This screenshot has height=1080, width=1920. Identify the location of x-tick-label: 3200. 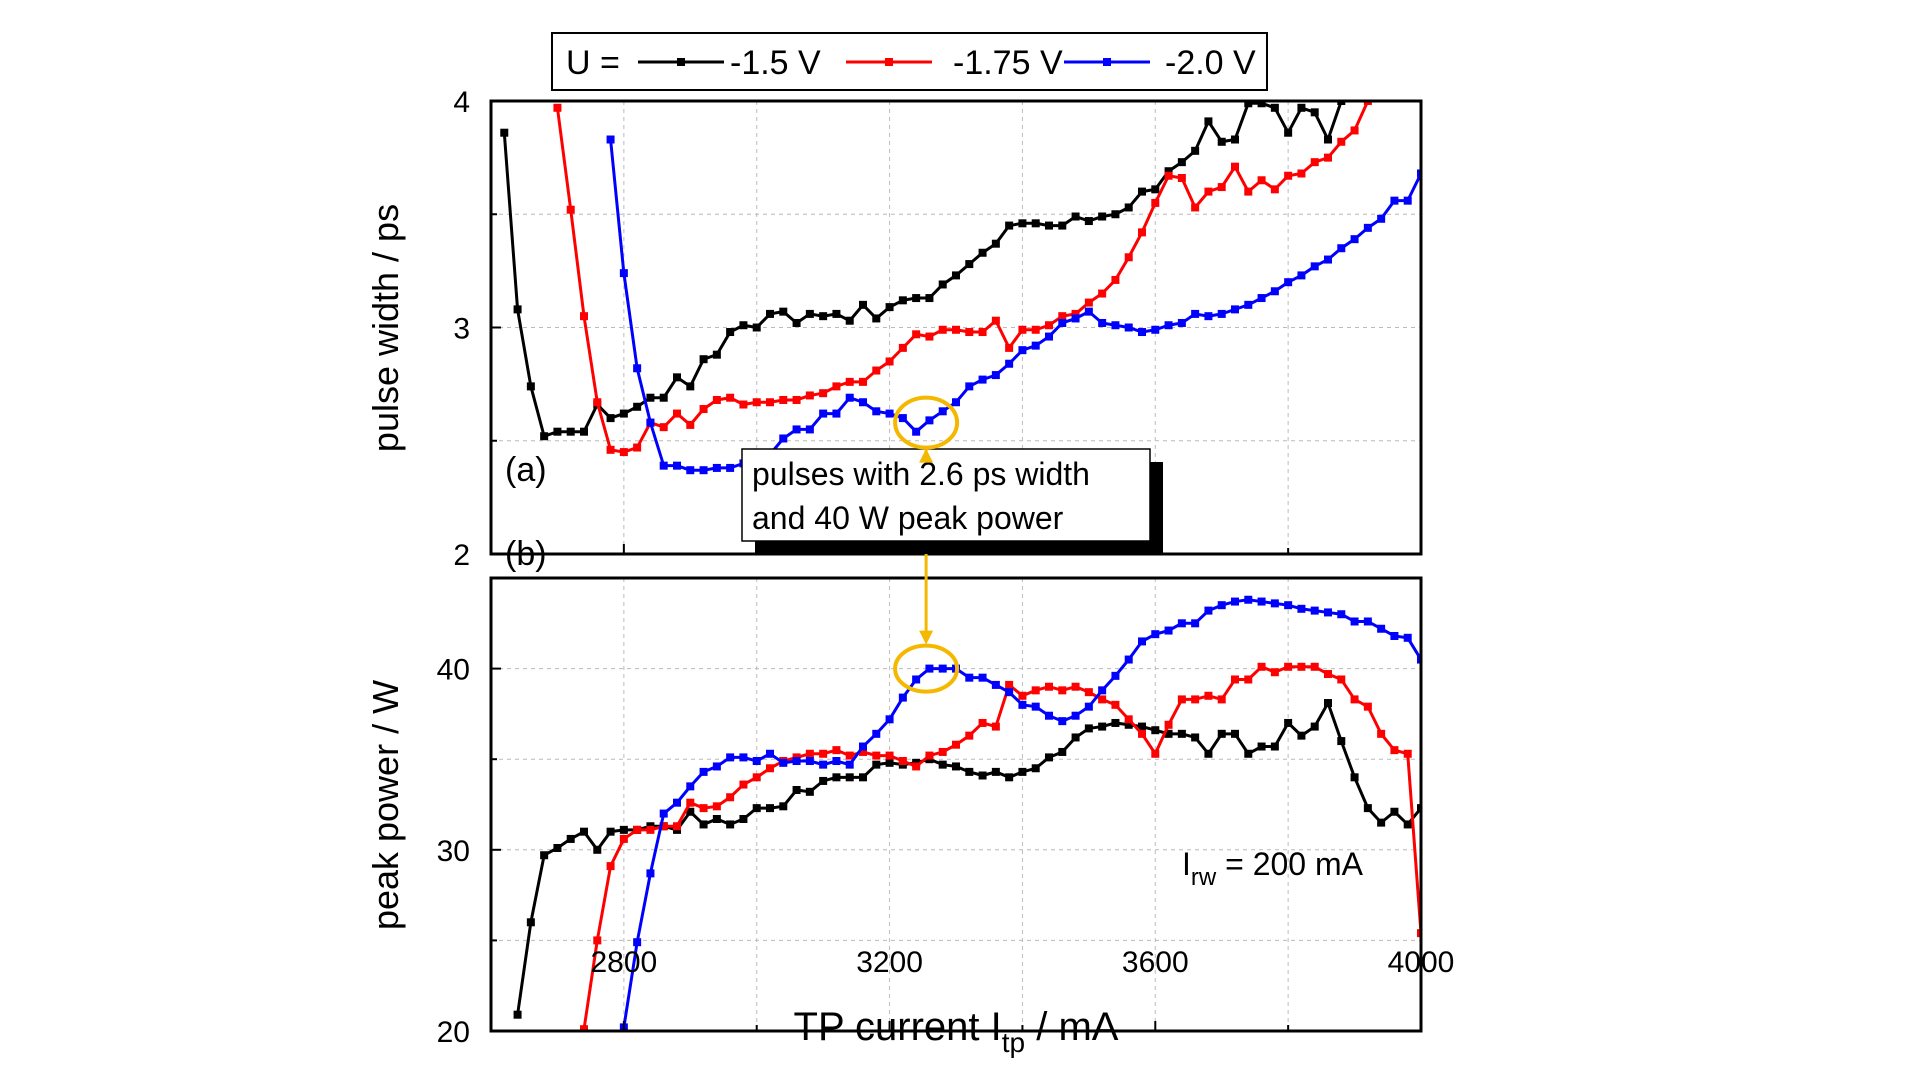
(889, 962).